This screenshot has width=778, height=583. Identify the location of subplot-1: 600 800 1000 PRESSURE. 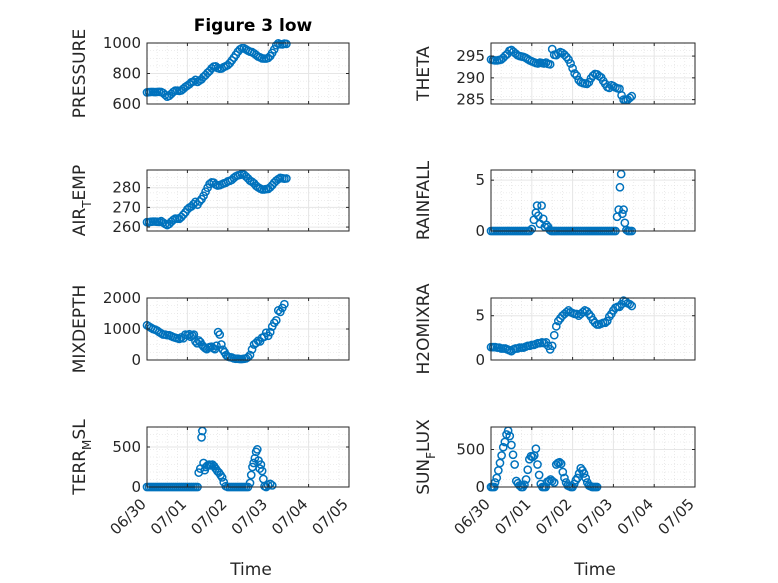
(210, 73).